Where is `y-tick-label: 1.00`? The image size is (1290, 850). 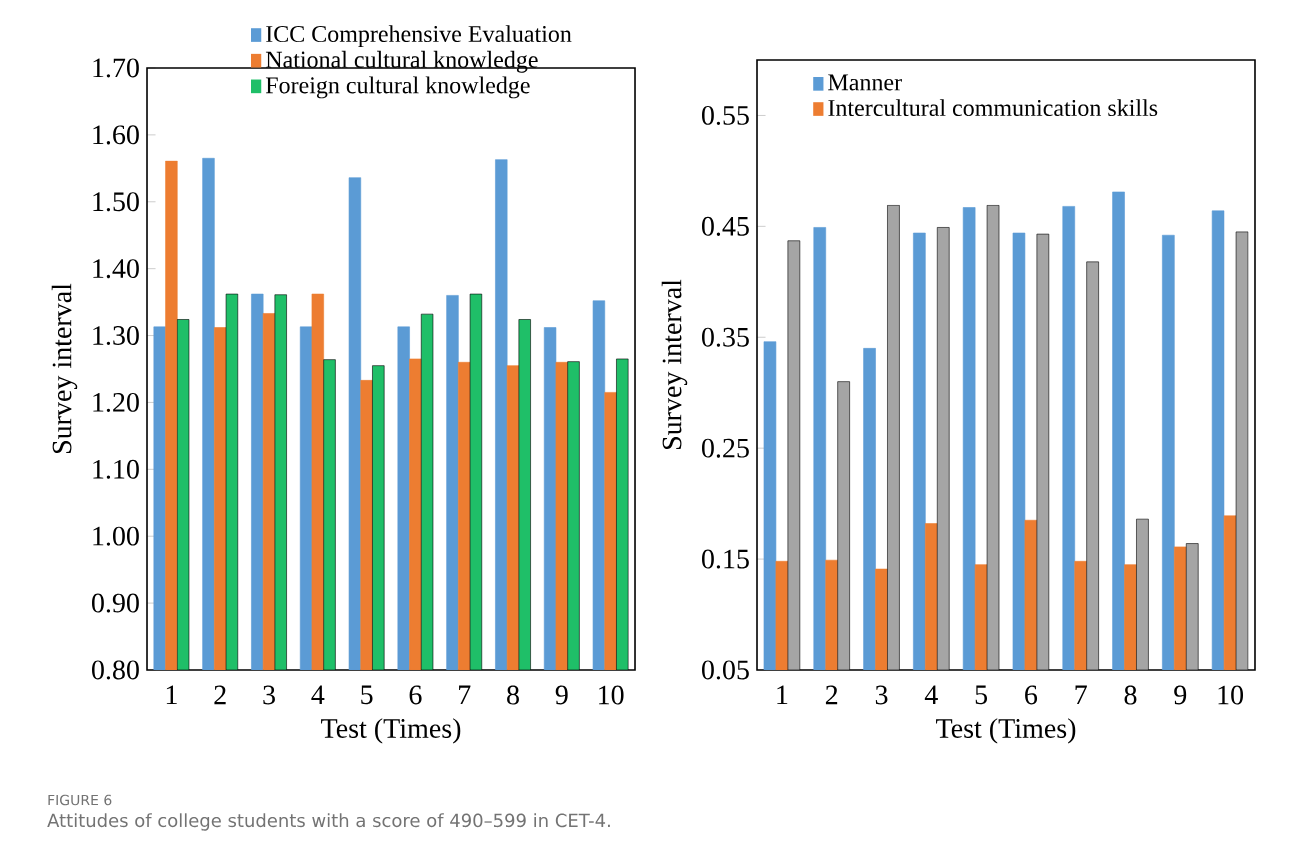
y-tick-label: 1.00 is located at coordinates (116, 536).